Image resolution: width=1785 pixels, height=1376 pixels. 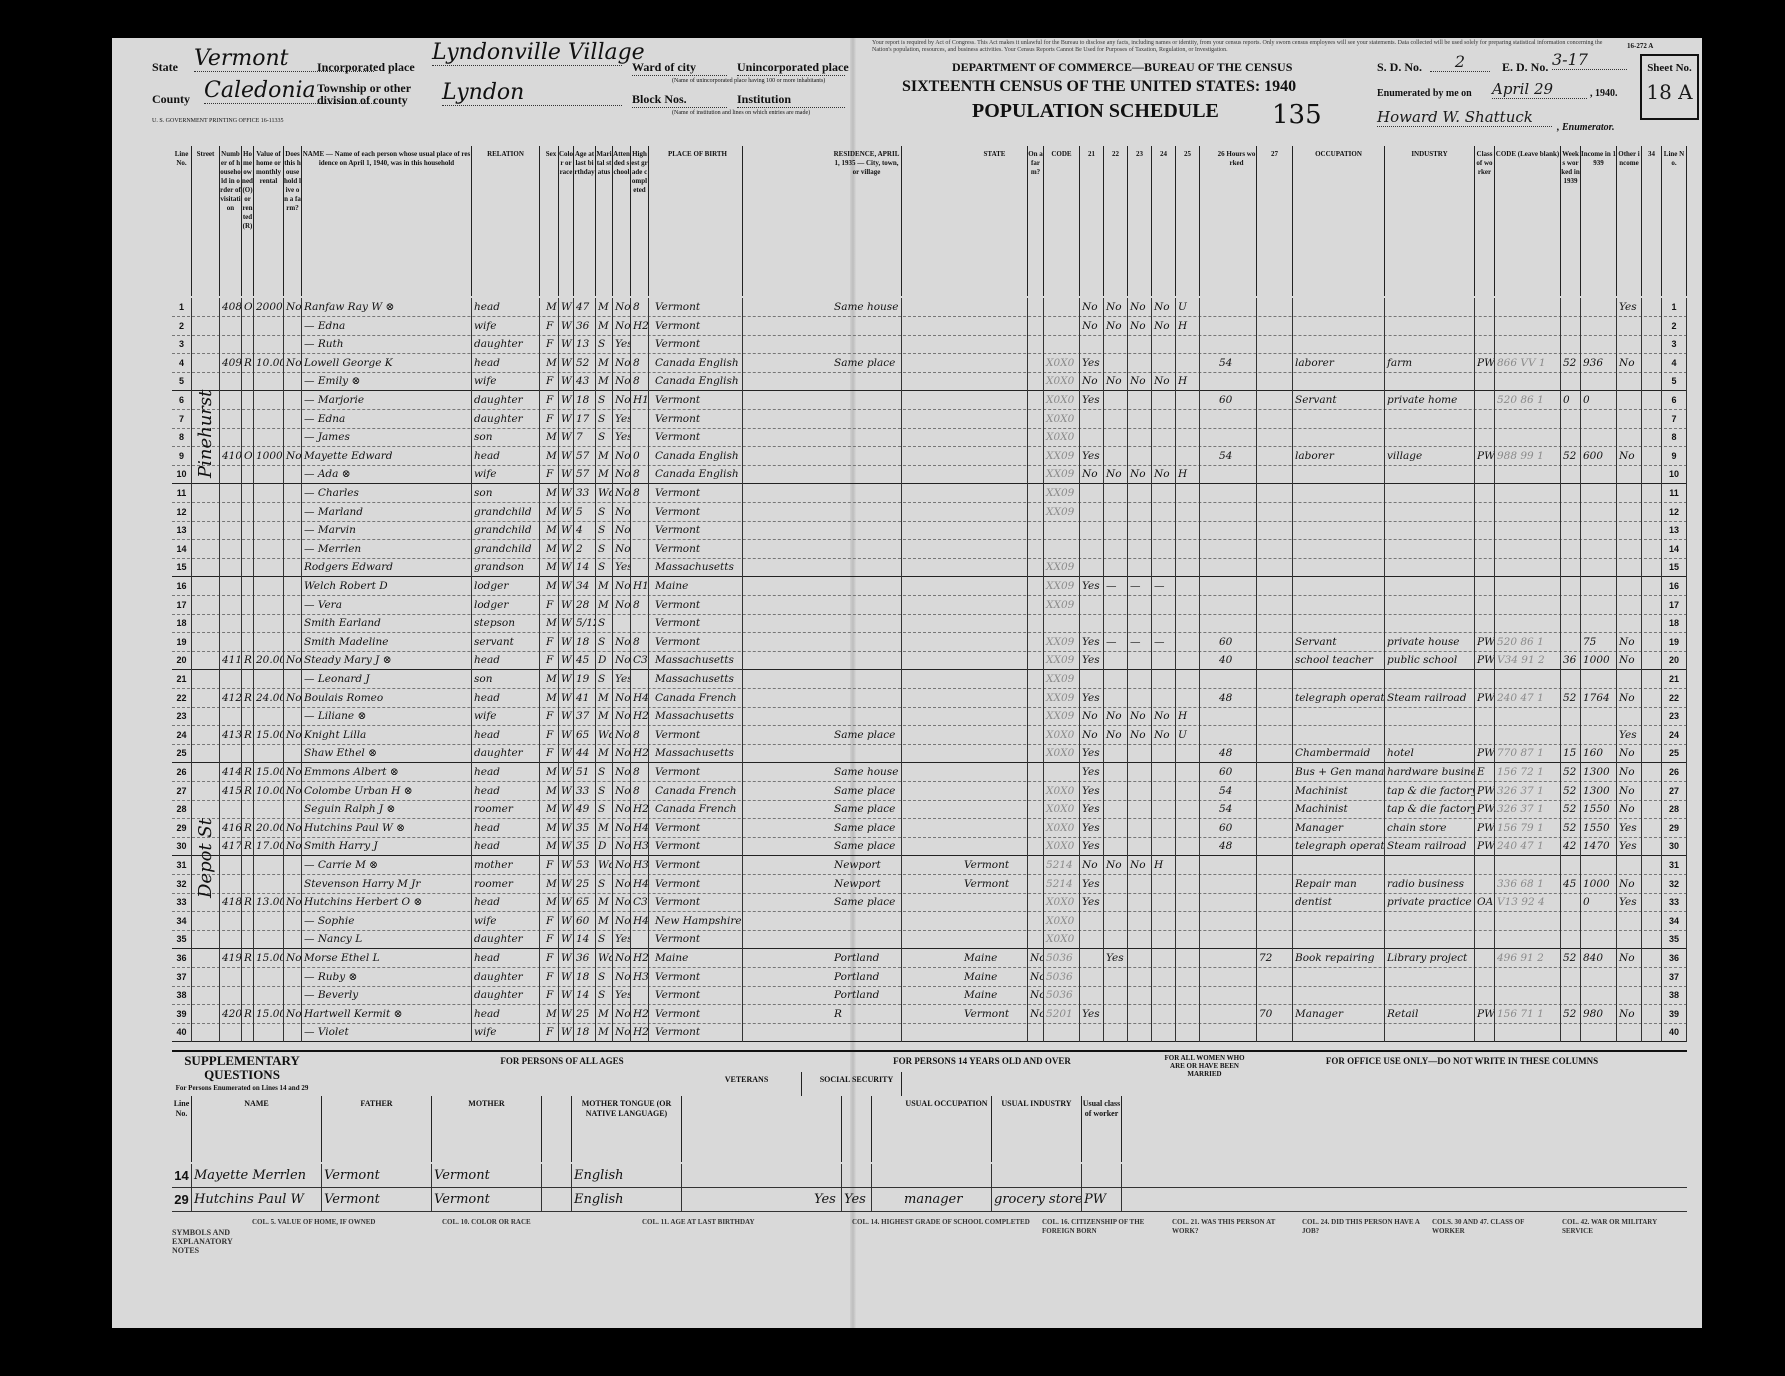 I want to click on cell-occupation, so click(x=1339, y=977).